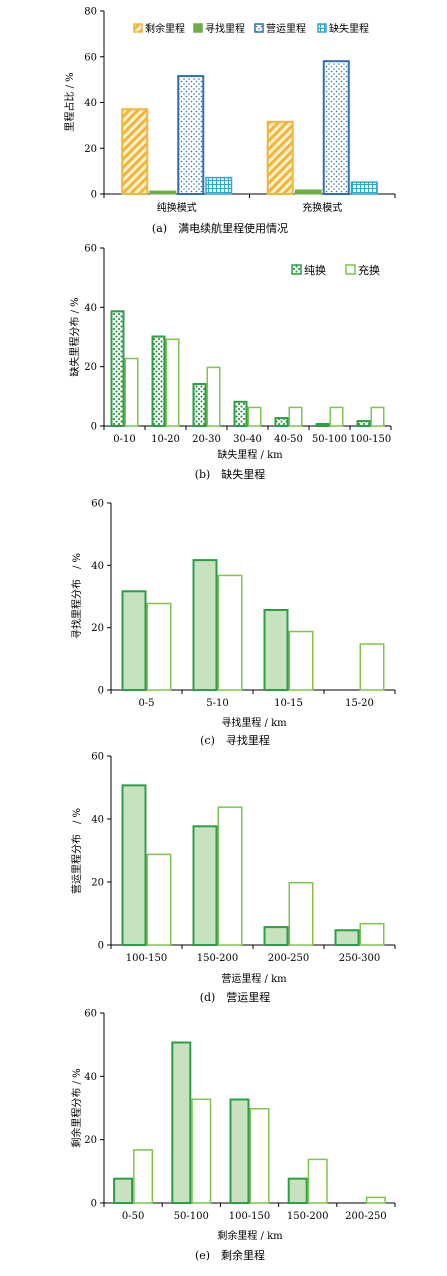 This screenshot has width=447, height=1276. Describe the element at coordinates (308, 1216) in the screenshot. I see `panel-e-xtick-label-3: 150-200` at that location.